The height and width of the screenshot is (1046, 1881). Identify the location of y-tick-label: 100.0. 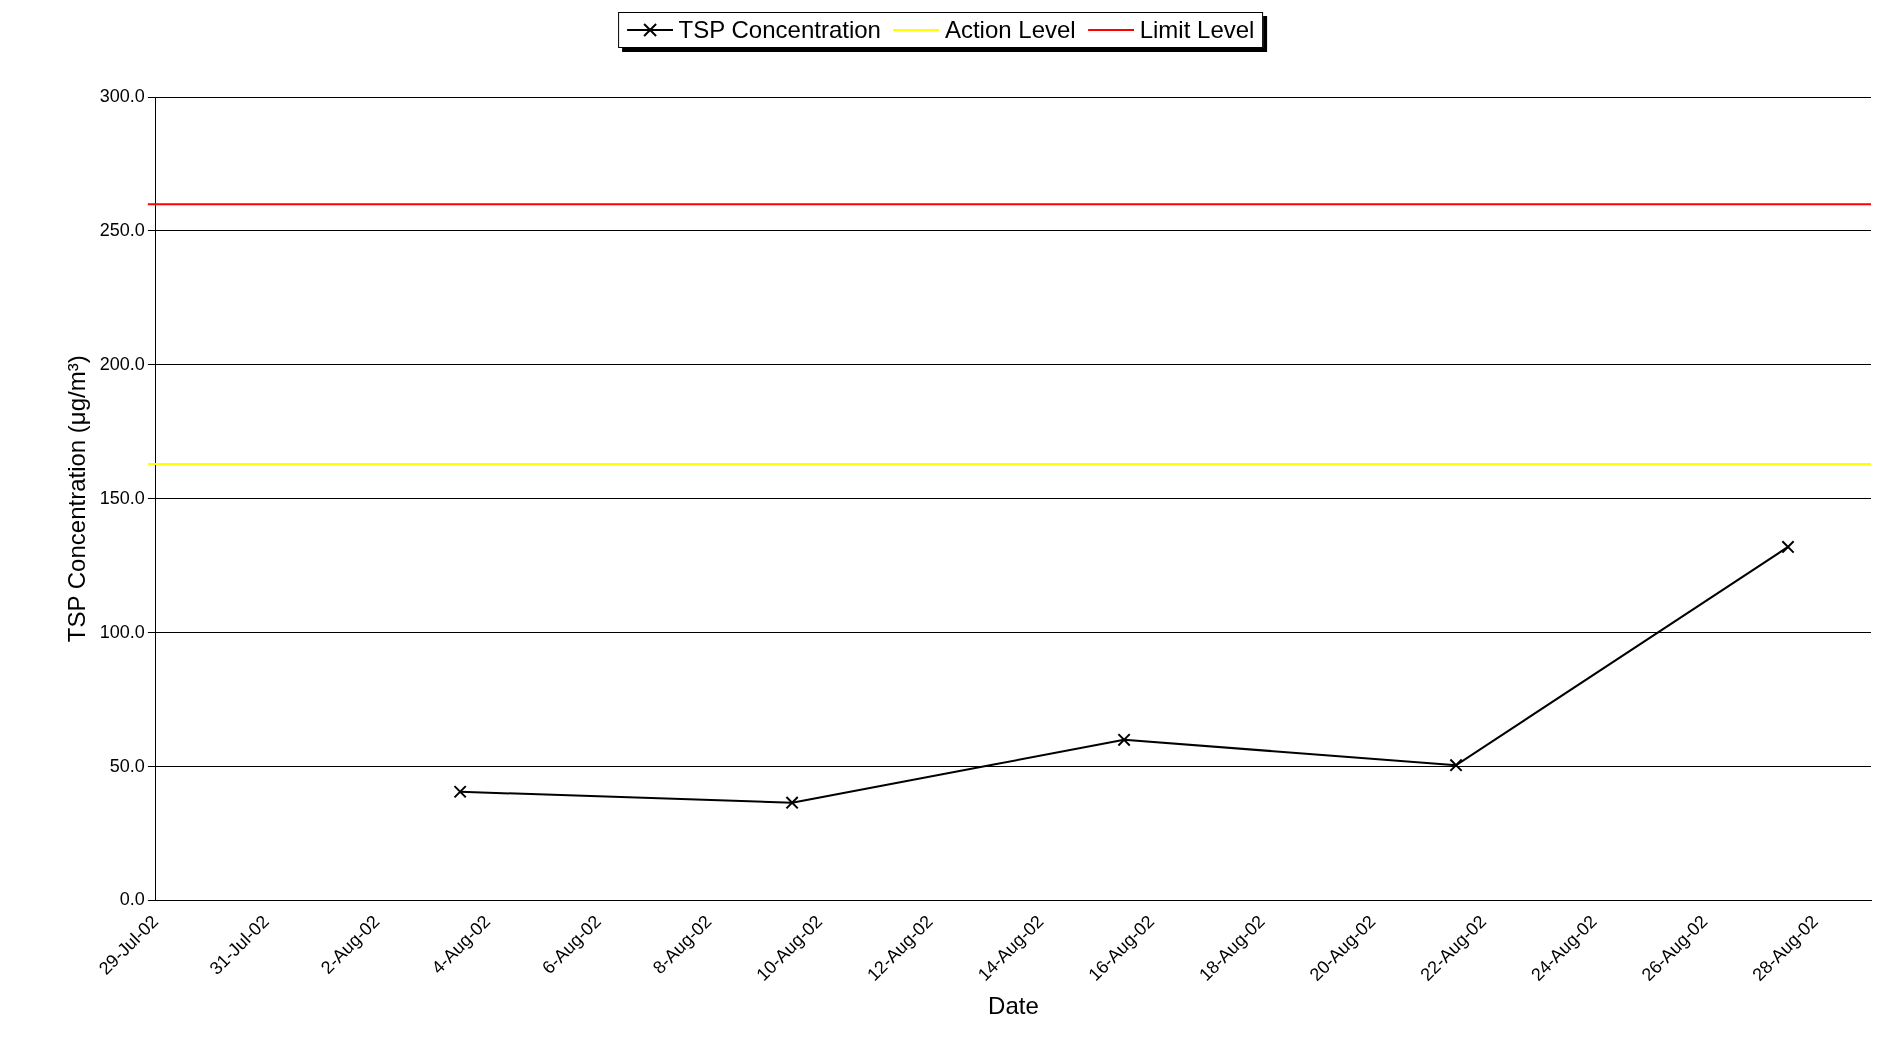
(122, 631).